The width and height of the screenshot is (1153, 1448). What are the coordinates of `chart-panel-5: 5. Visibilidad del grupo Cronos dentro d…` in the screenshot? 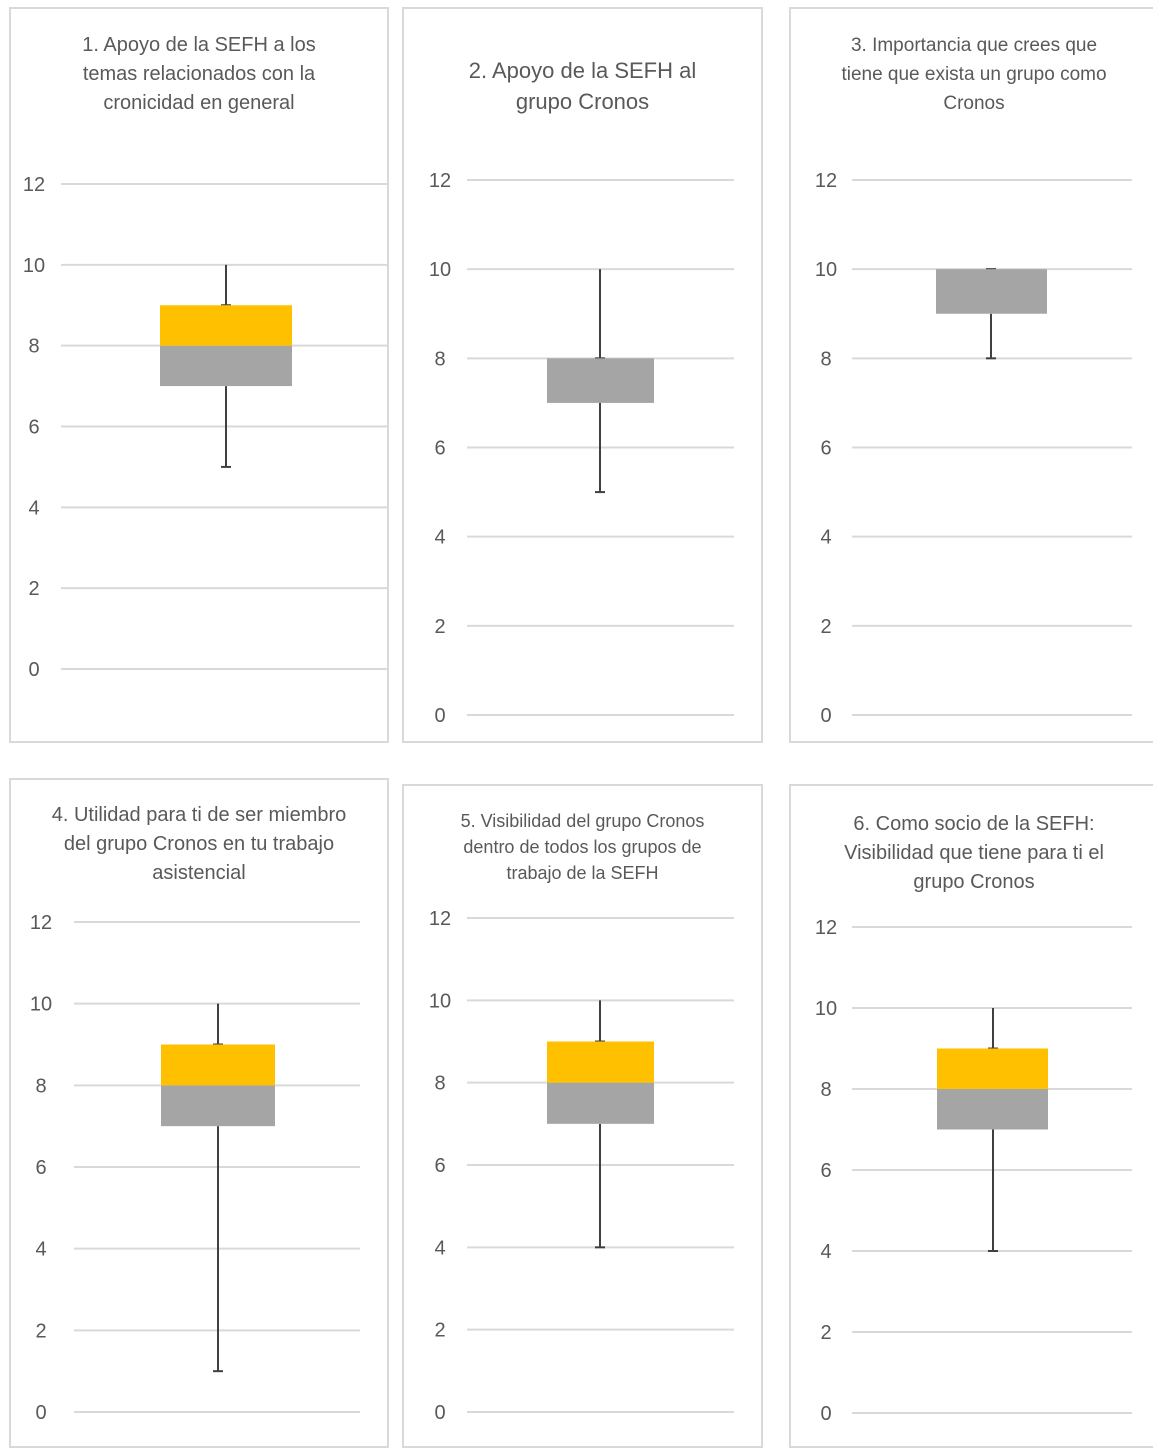 It's located at (582, 1116).